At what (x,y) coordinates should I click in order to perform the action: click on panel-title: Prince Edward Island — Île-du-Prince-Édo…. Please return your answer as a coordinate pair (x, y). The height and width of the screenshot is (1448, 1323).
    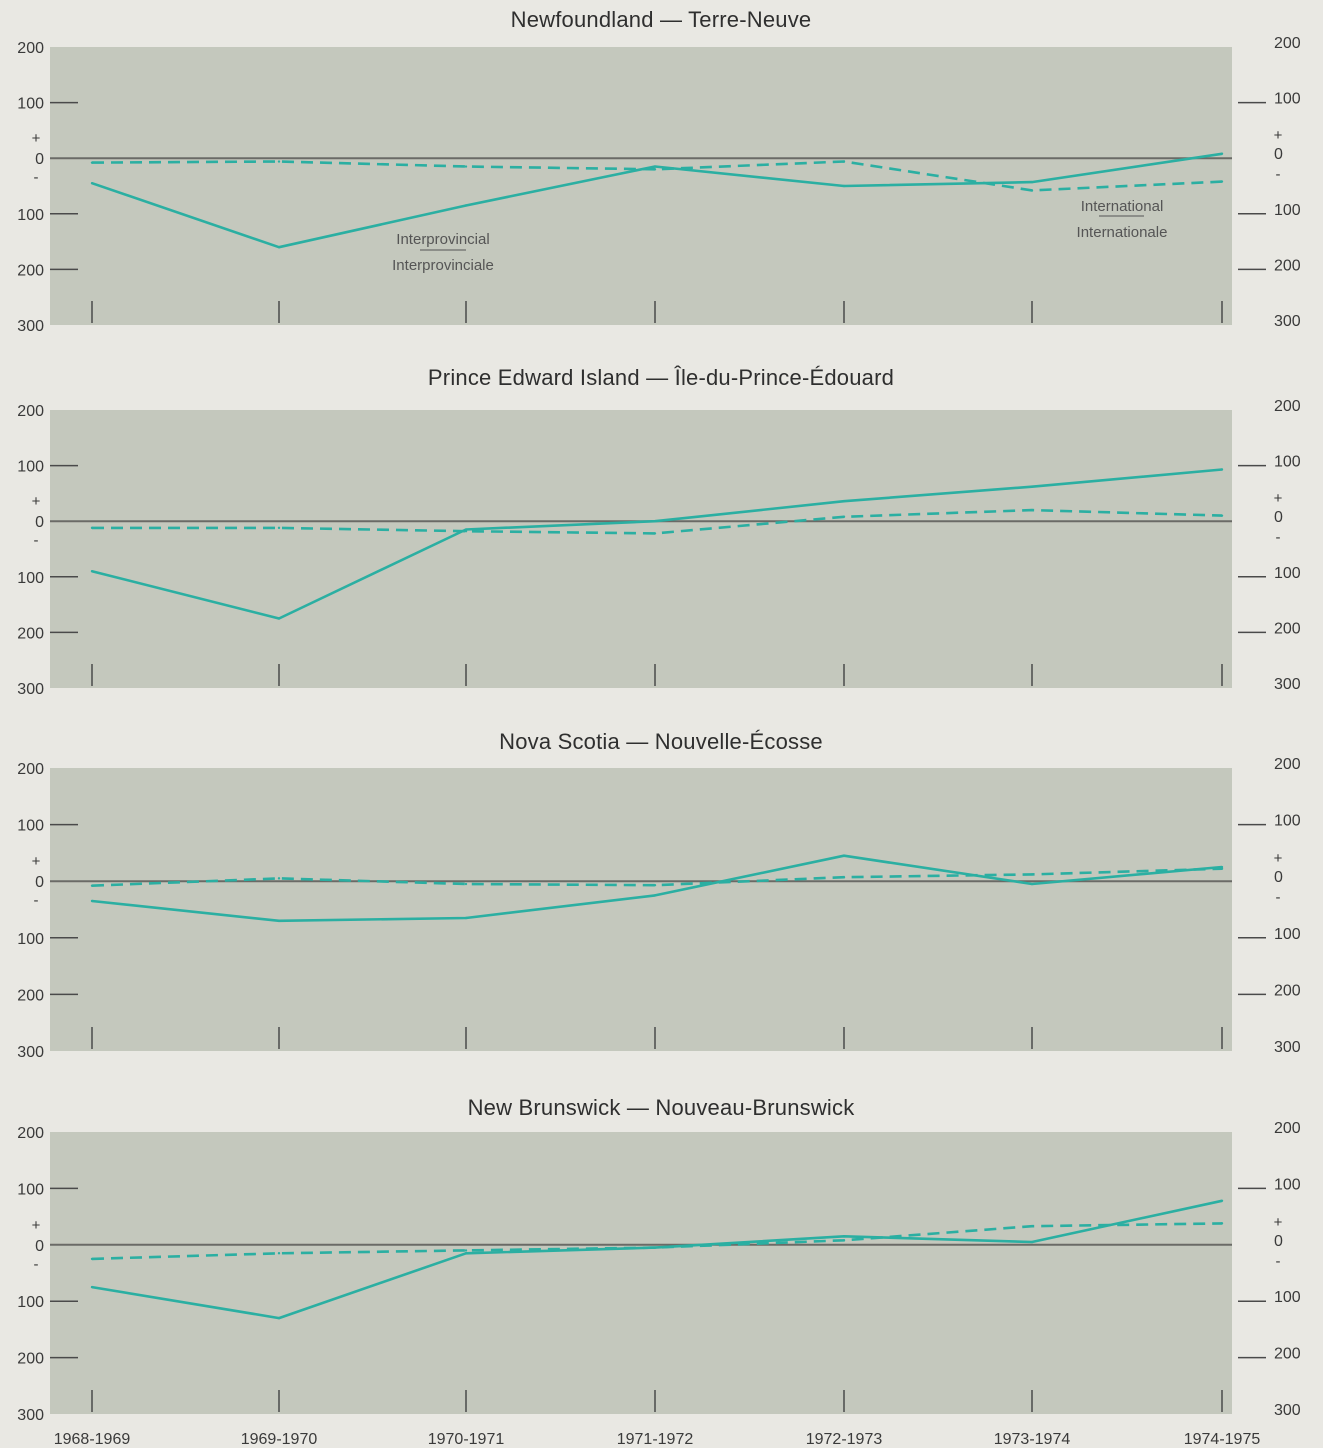
    Looking at the image, I should click on (661, 377).